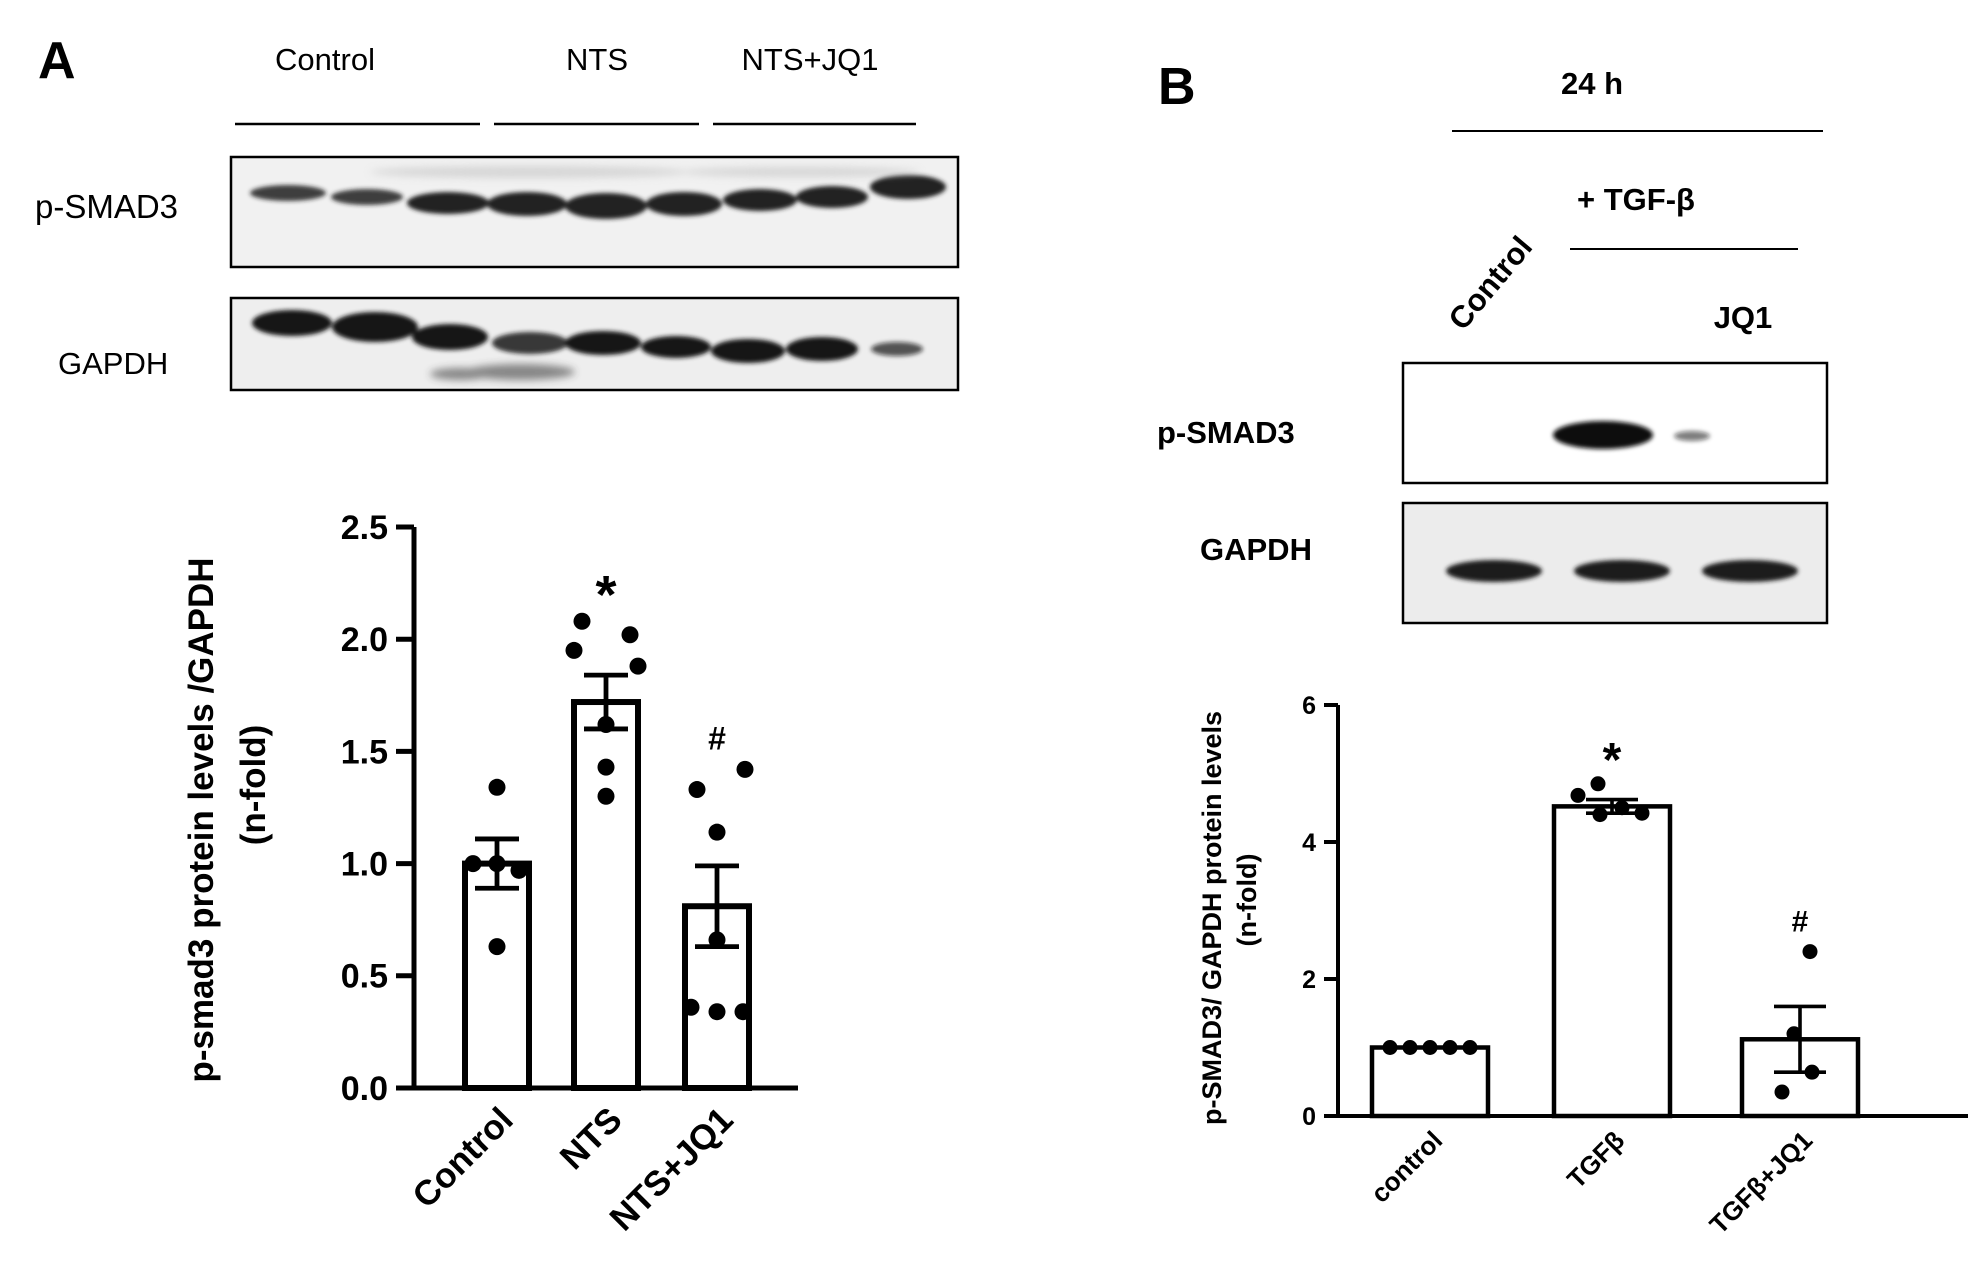  Describe the element at coordinates (1761, 1182) in the screenshot. I see `chartB-x-tick-label-2: TGFβ+JQ1` at that location.